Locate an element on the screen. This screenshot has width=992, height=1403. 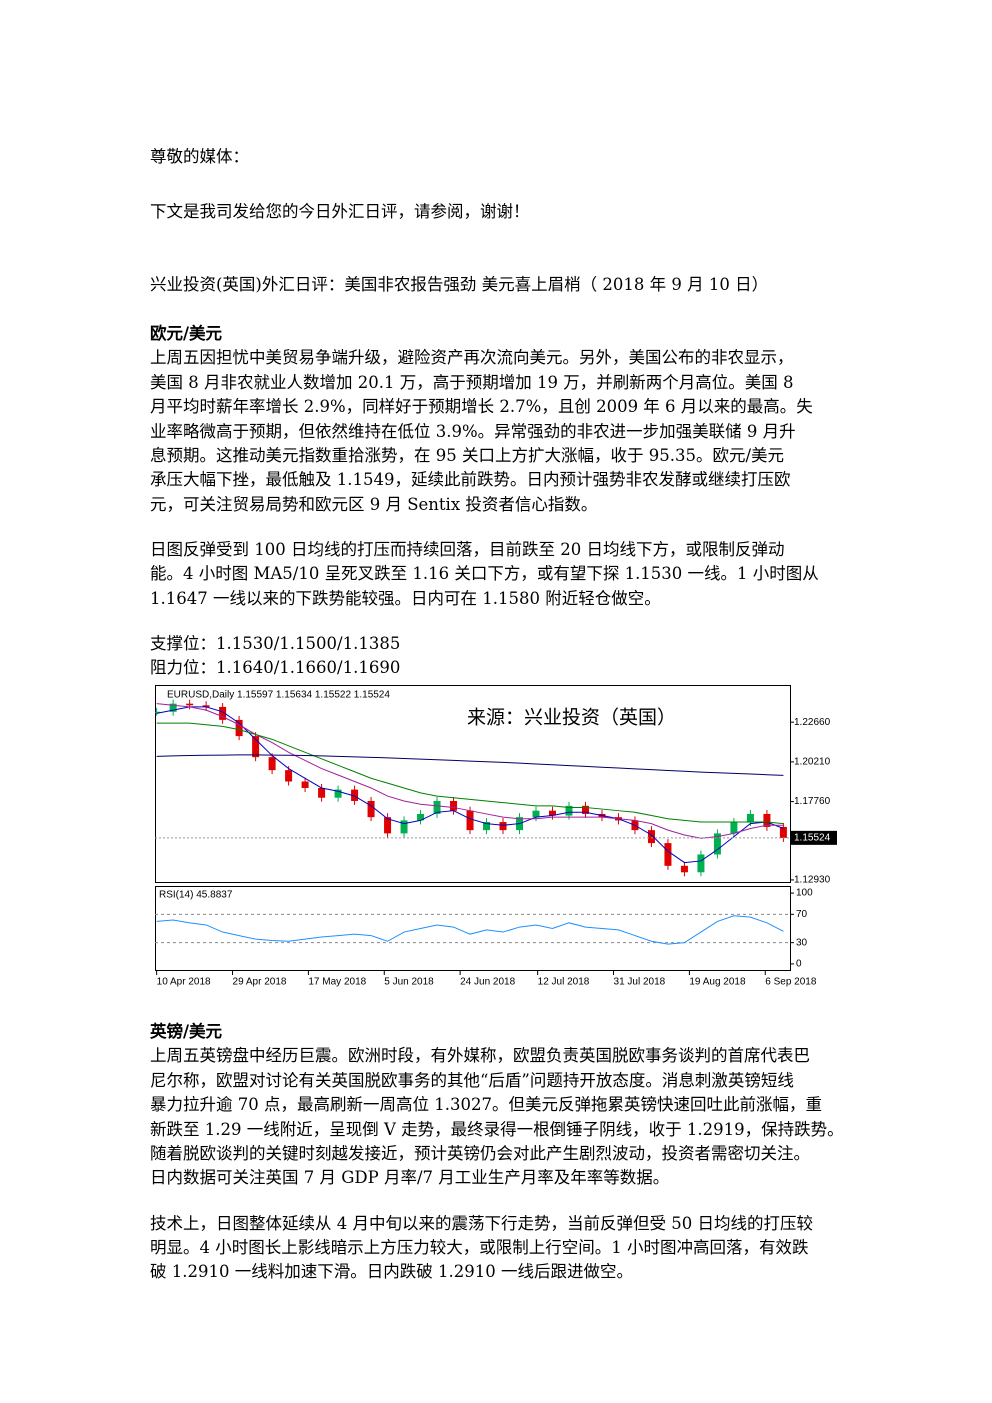
rsi-tick-label: 30 is located at coordinates (802, 942).